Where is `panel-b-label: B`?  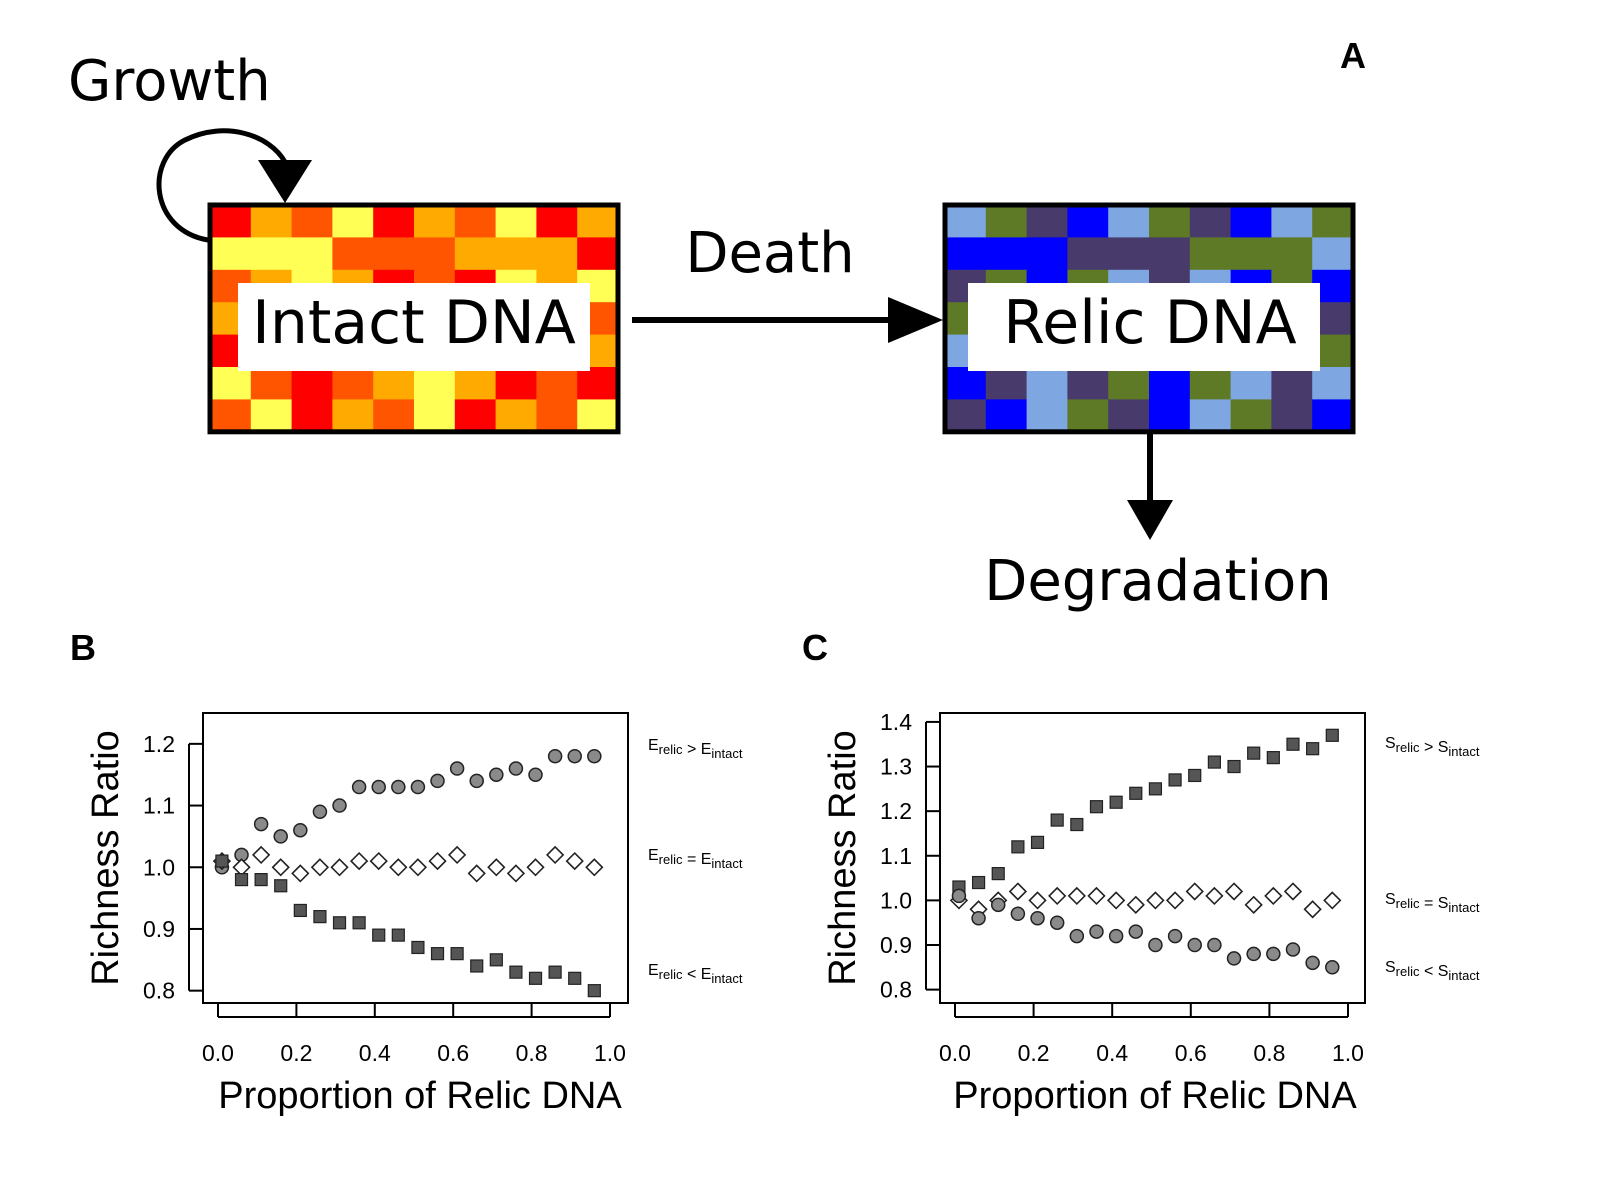
panel-b-label: B is located at coordinates (83, 647).